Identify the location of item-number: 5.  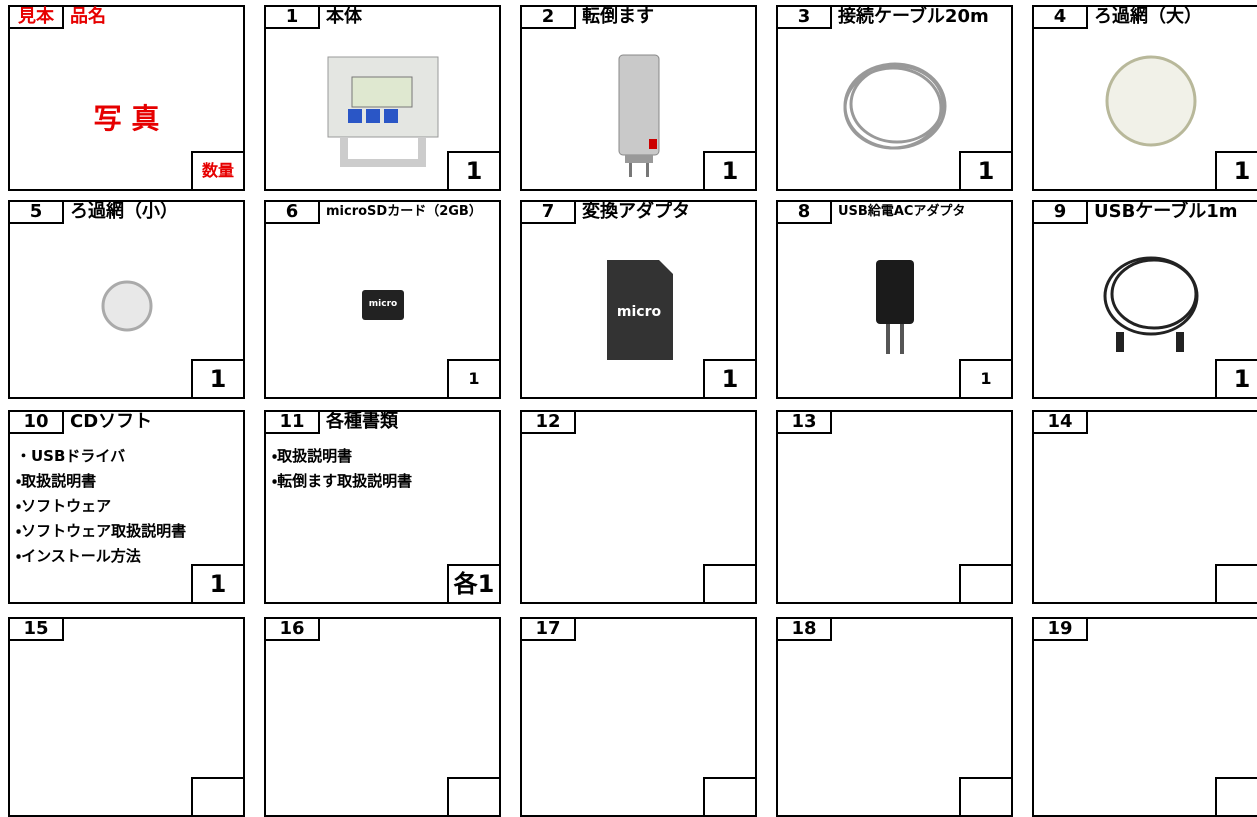
(37, 213).